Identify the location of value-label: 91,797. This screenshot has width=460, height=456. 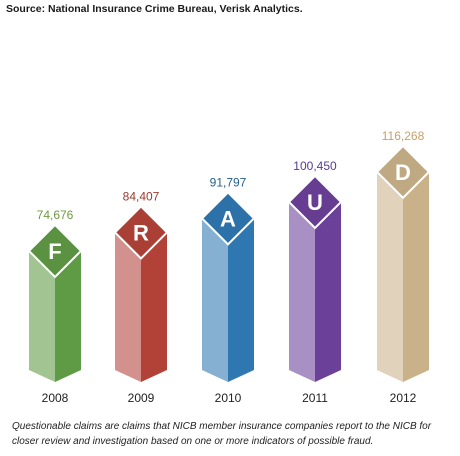
(228, 182).